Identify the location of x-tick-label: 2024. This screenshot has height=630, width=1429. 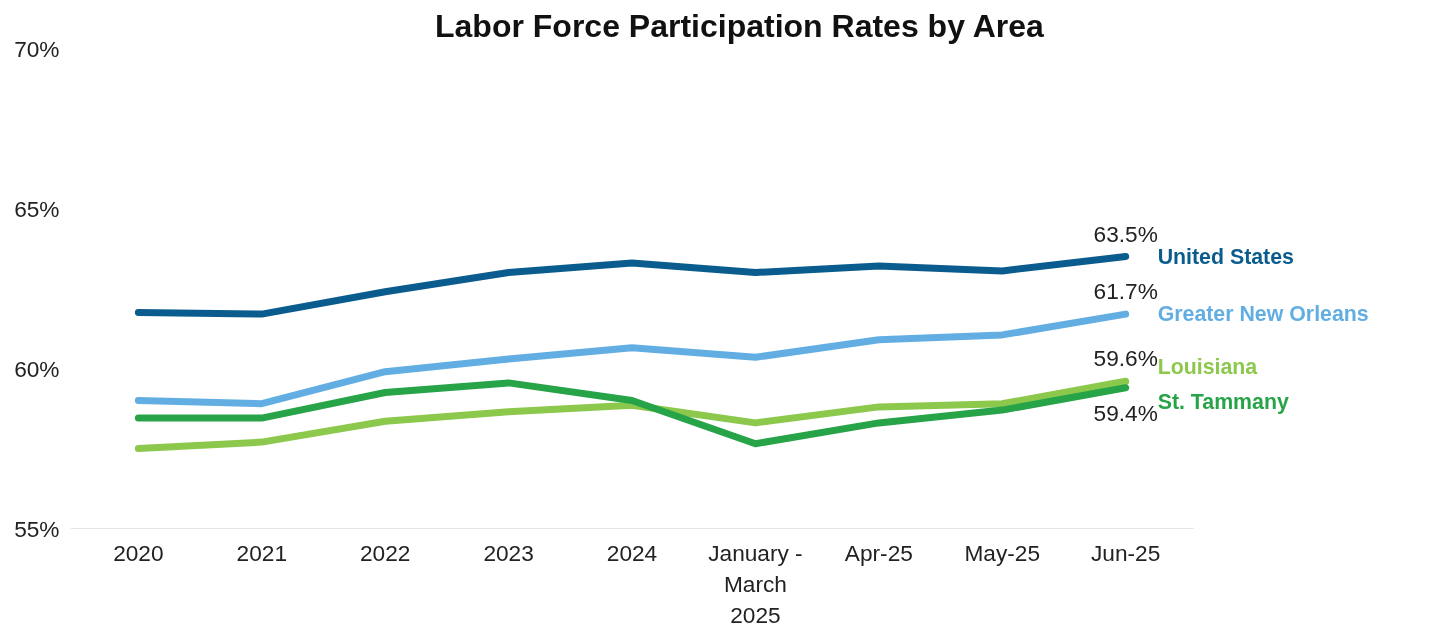
(632, 552).